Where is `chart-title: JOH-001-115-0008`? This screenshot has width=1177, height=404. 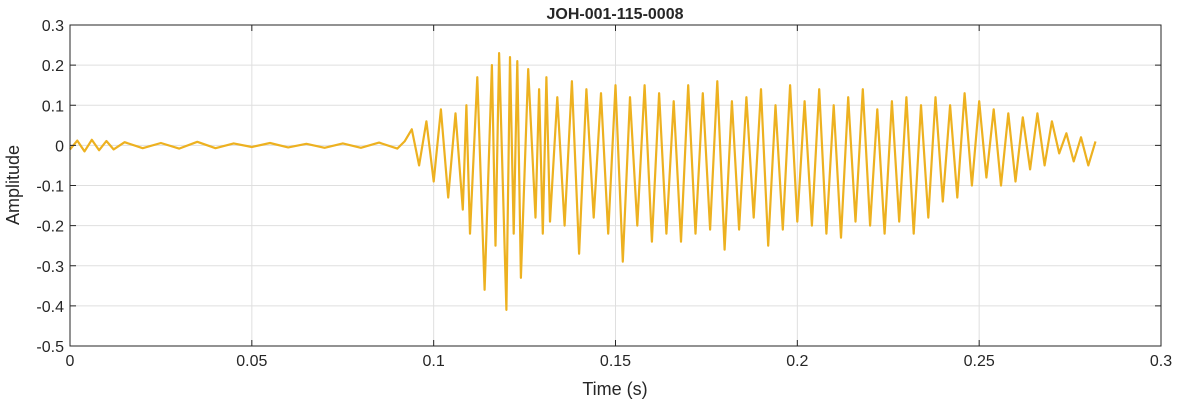
chart-title: JOH-001-115-0008 is located at coordinates (615, 14).